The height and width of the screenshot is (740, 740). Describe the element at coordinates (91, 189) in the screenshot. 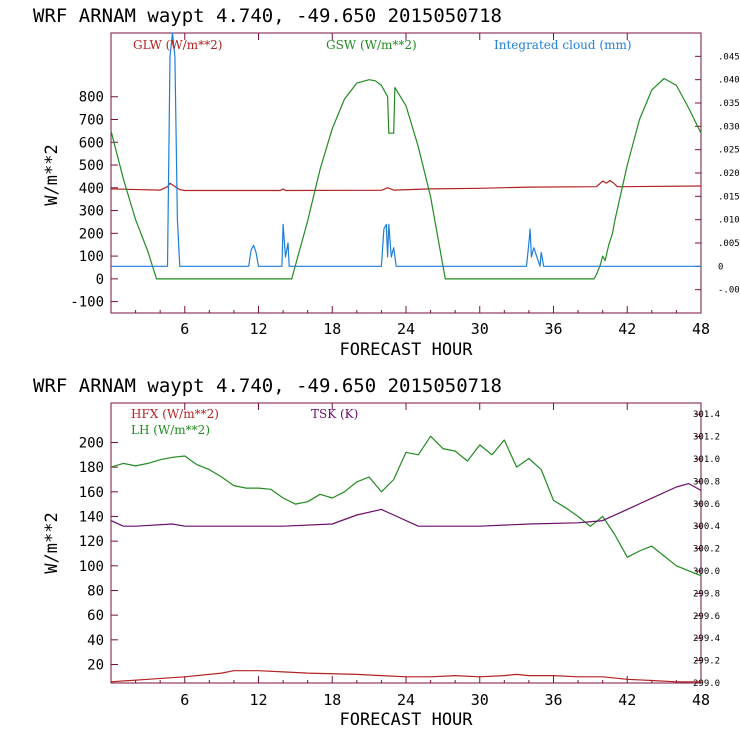

I see `y-tick-label: 400` at that location.